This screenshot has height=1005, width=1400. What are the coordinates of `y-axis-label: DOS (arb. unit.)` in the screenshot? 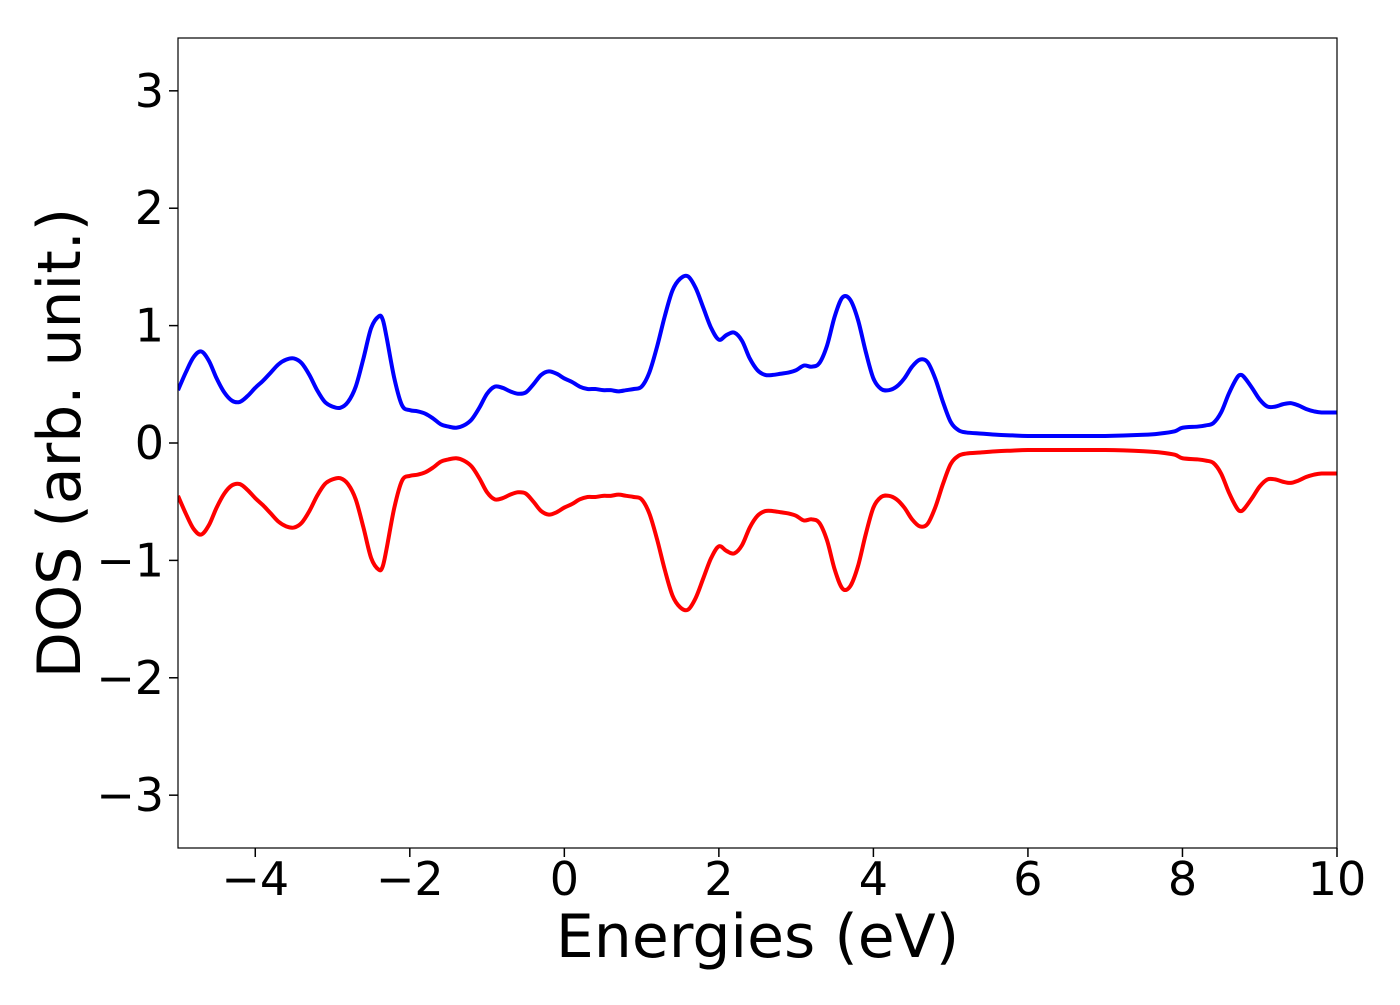 It's located at (60, 443).